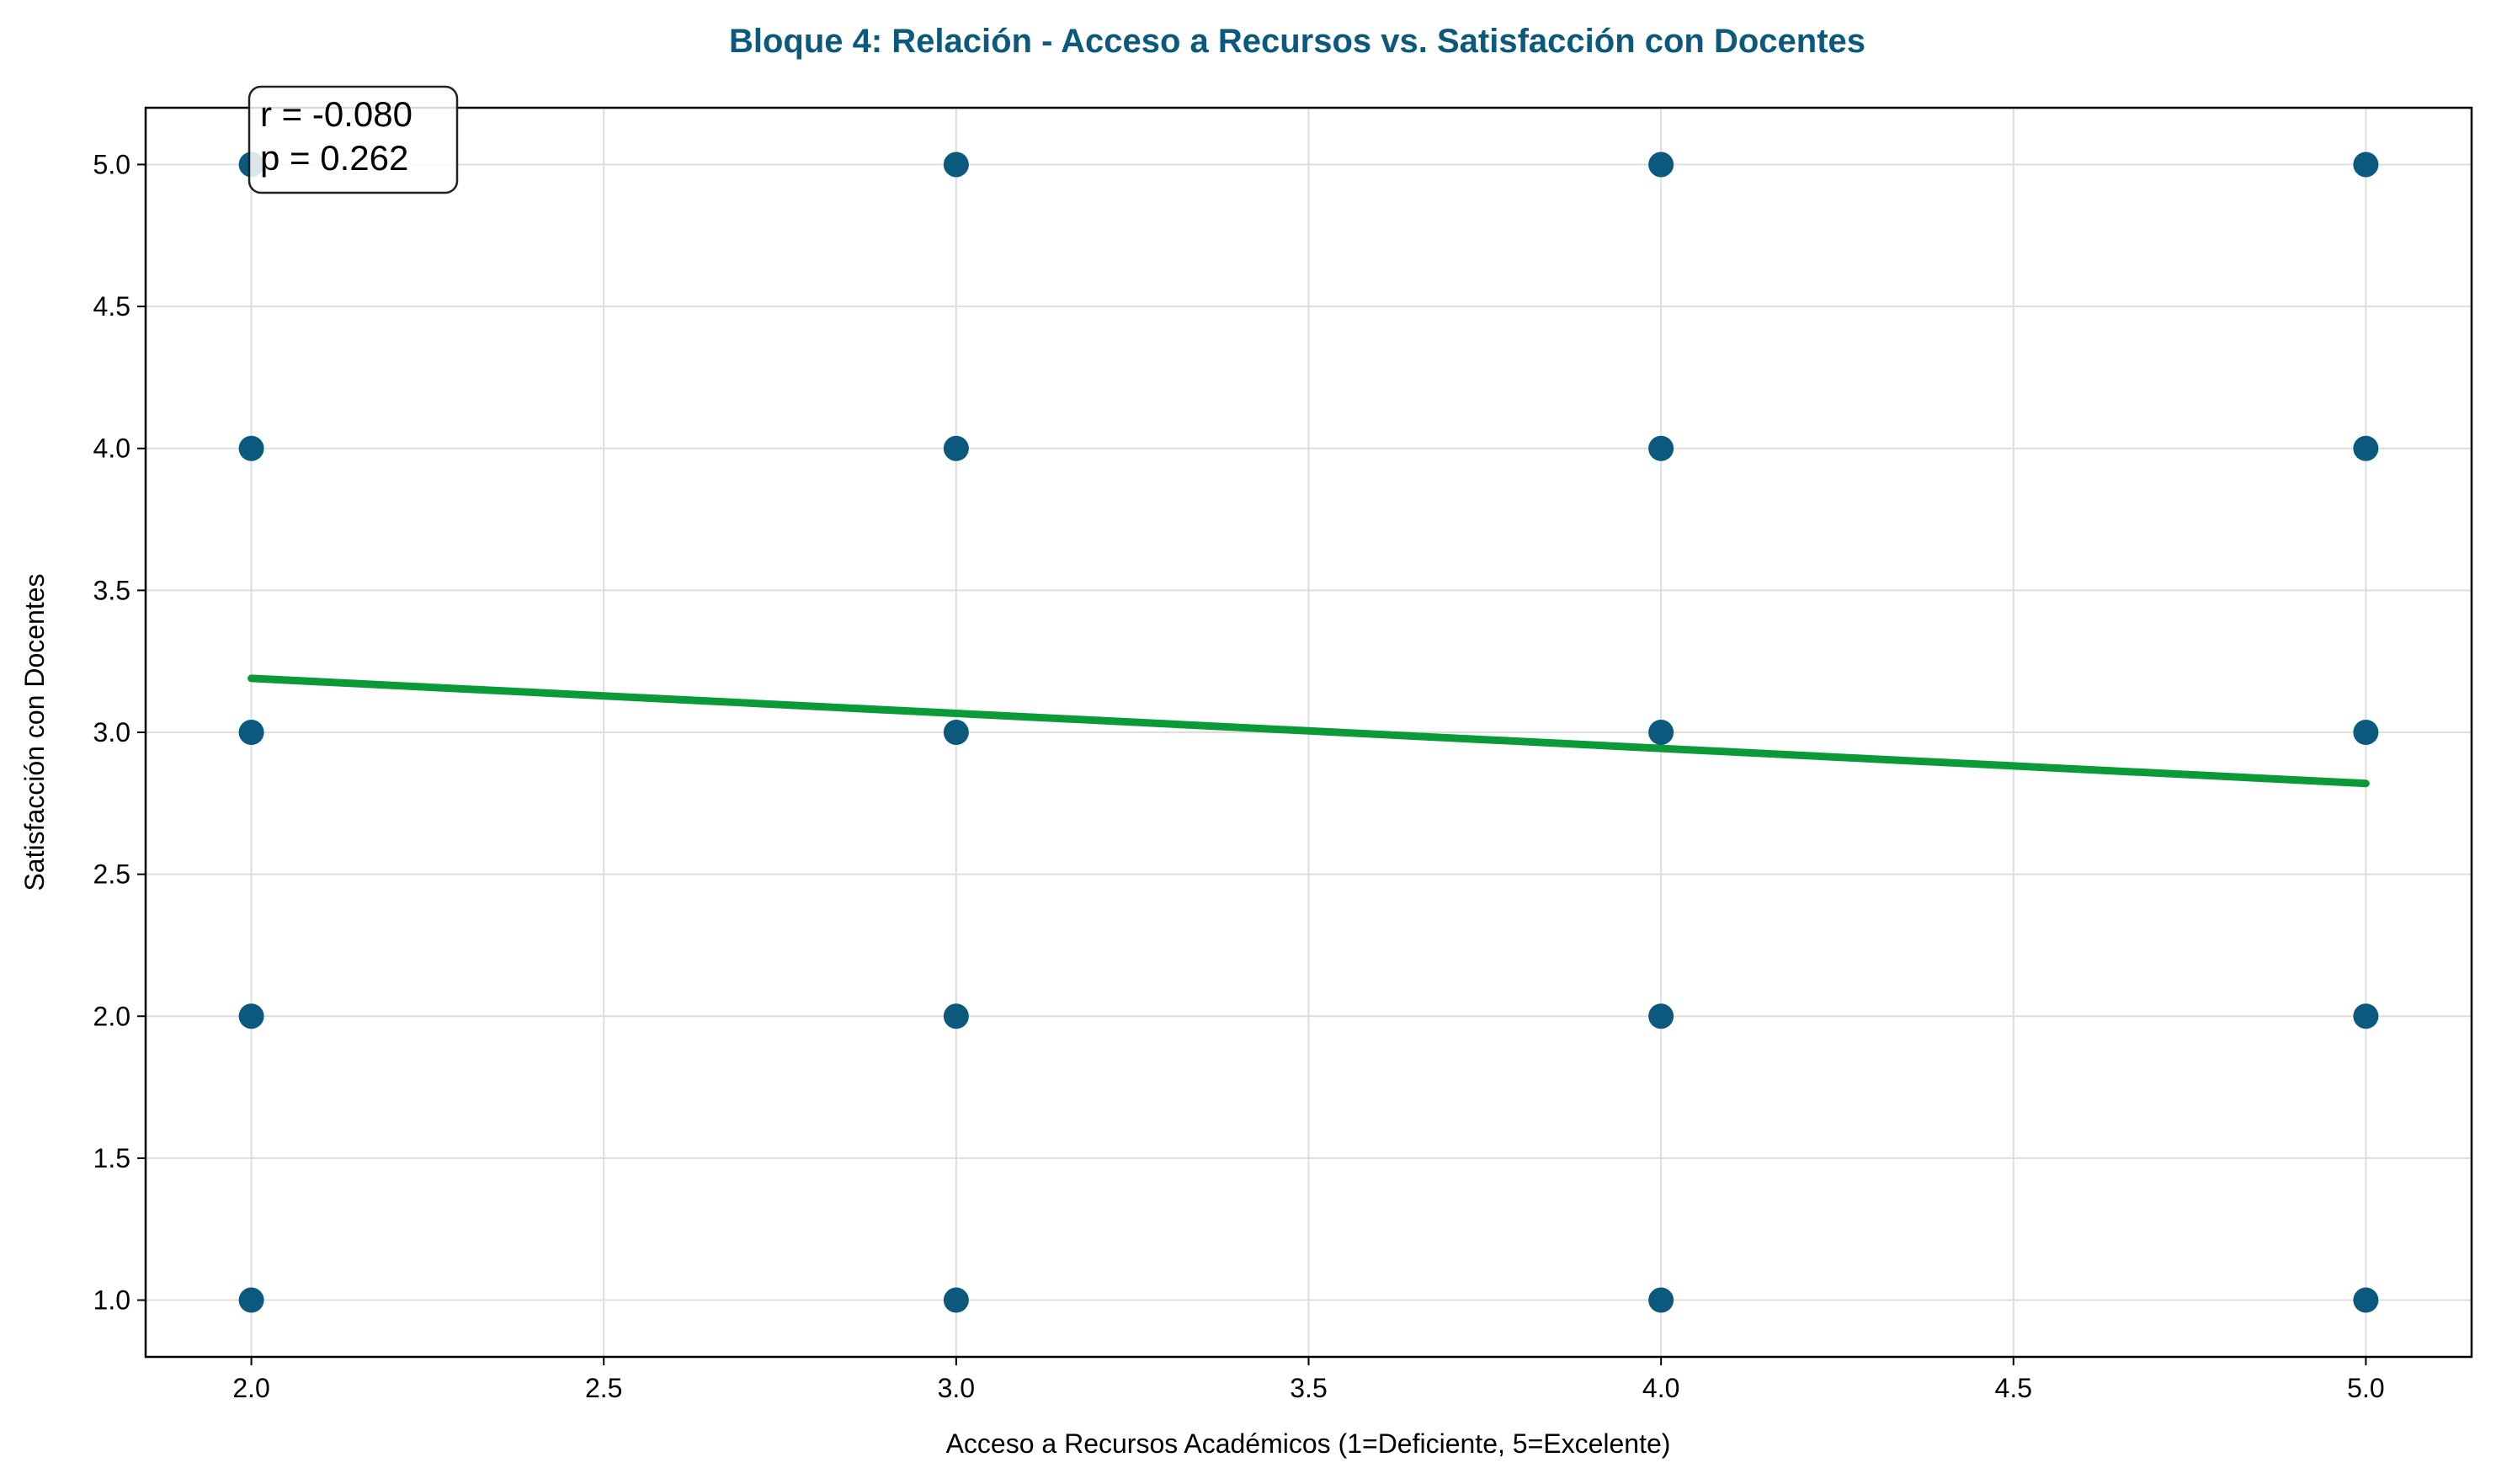  I want to click on x-tick-label: 3.0, so click(956, 1388).